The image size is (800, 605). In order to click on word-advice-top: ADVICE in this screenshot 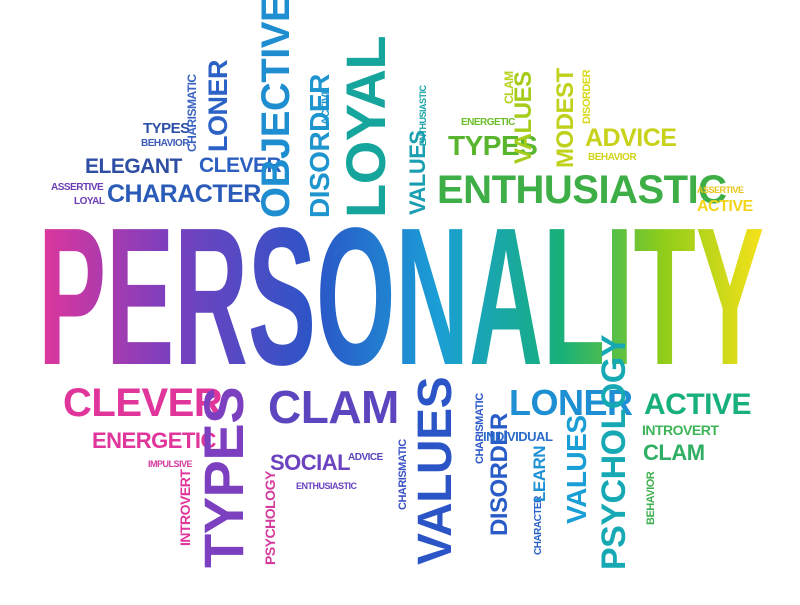, I will do `click(631, 138)`.